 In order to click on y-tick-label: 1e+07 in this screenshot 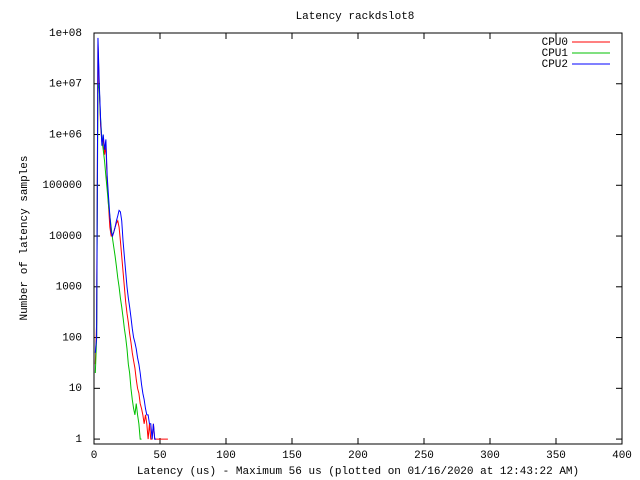, I will do `click(65, 85)`.